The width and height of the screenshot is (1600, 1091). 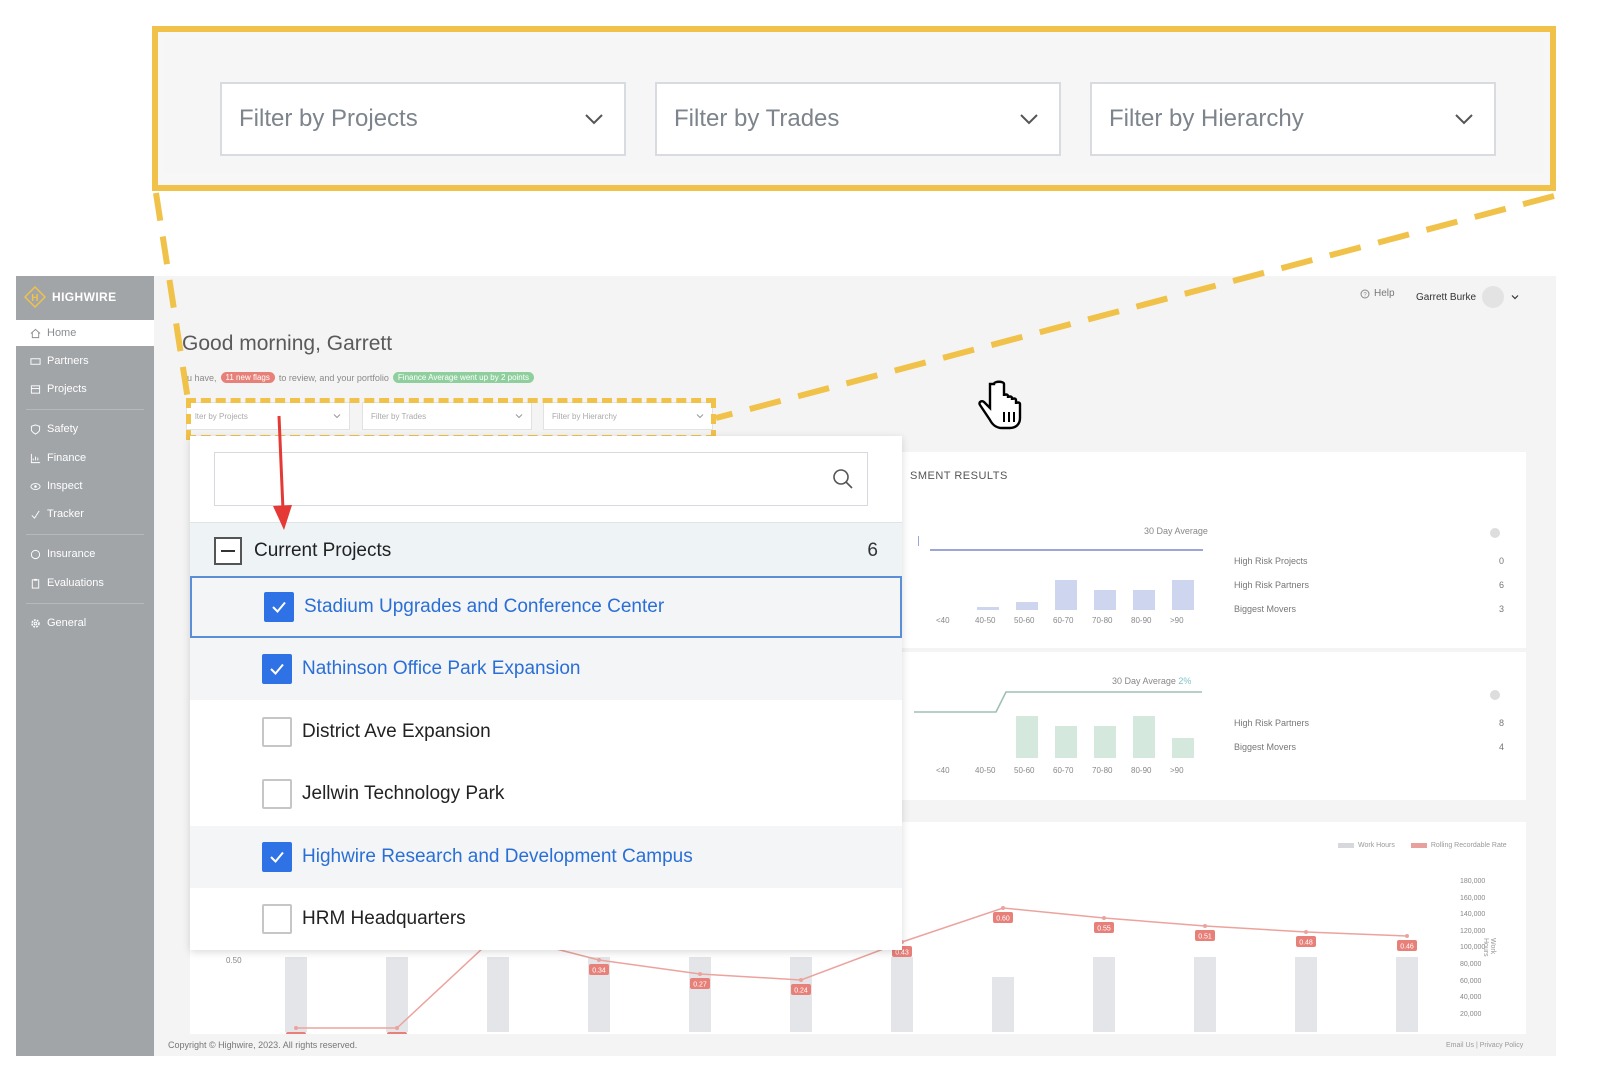 I want to click on avg-line, so click(x=1066, y=550).